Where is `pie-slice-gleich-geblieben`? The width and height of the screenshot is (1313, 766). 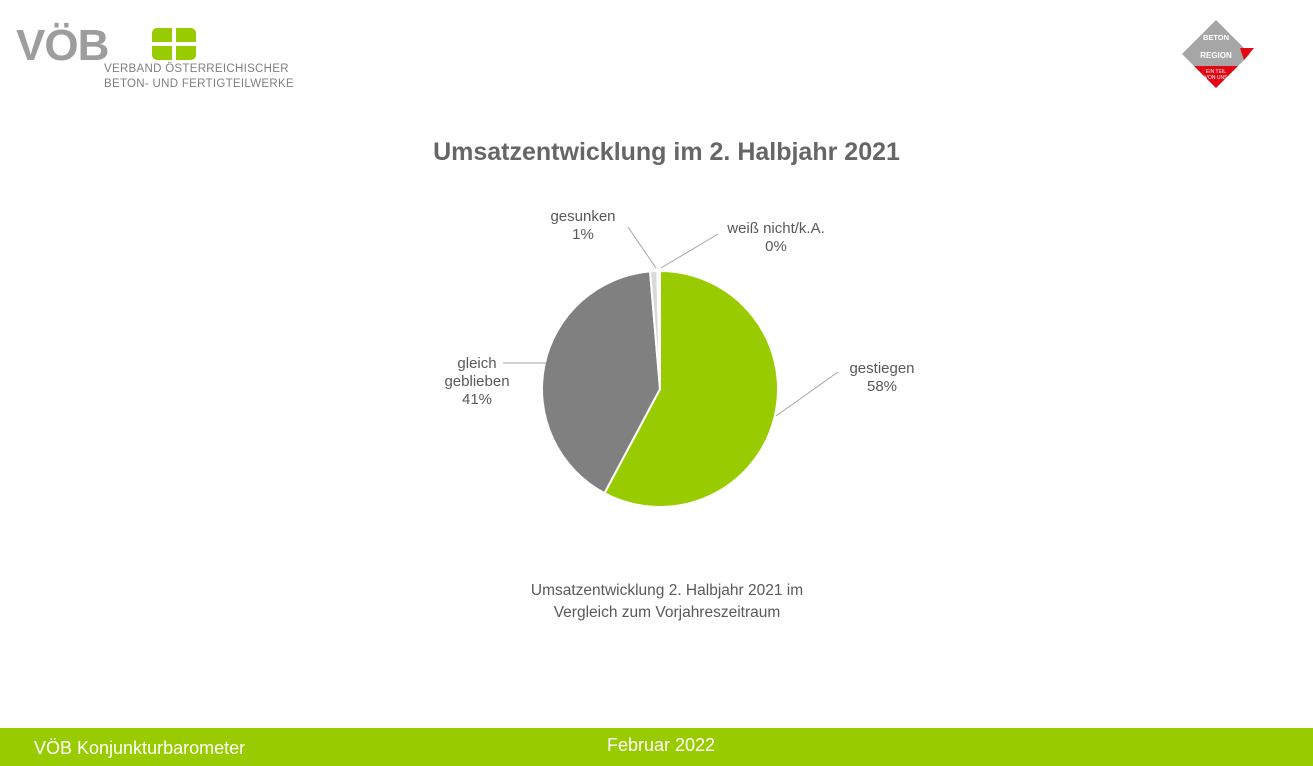
pie-slice-gleich-geblieben is located at coordinates (601, 382).